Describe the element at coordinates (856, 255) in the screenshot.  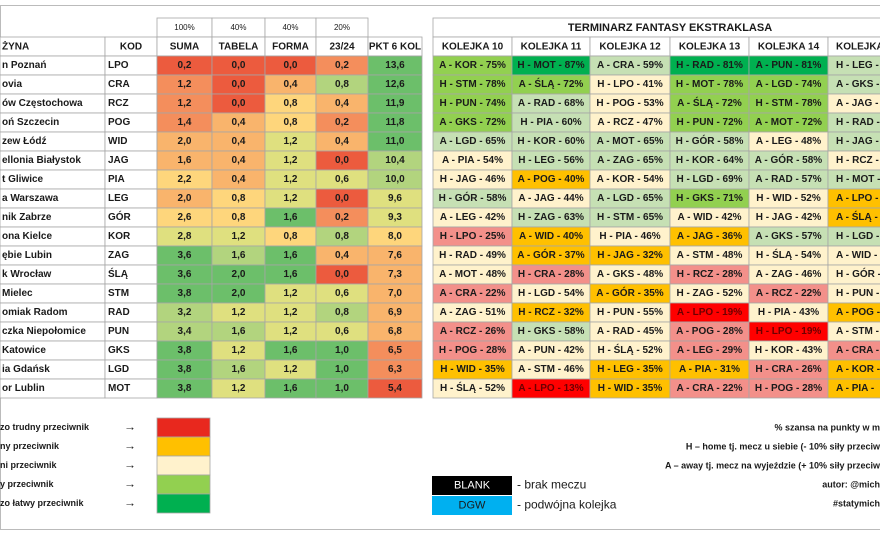
I see `fixture: A - WID -` at that location.